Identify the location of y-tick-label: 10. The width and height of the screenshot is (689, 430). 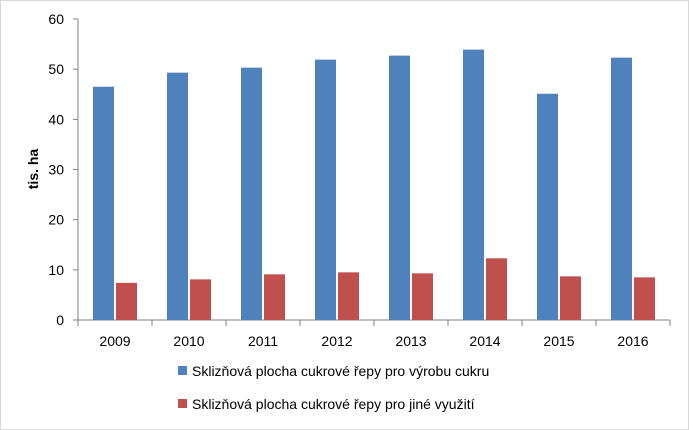
(56, 270).